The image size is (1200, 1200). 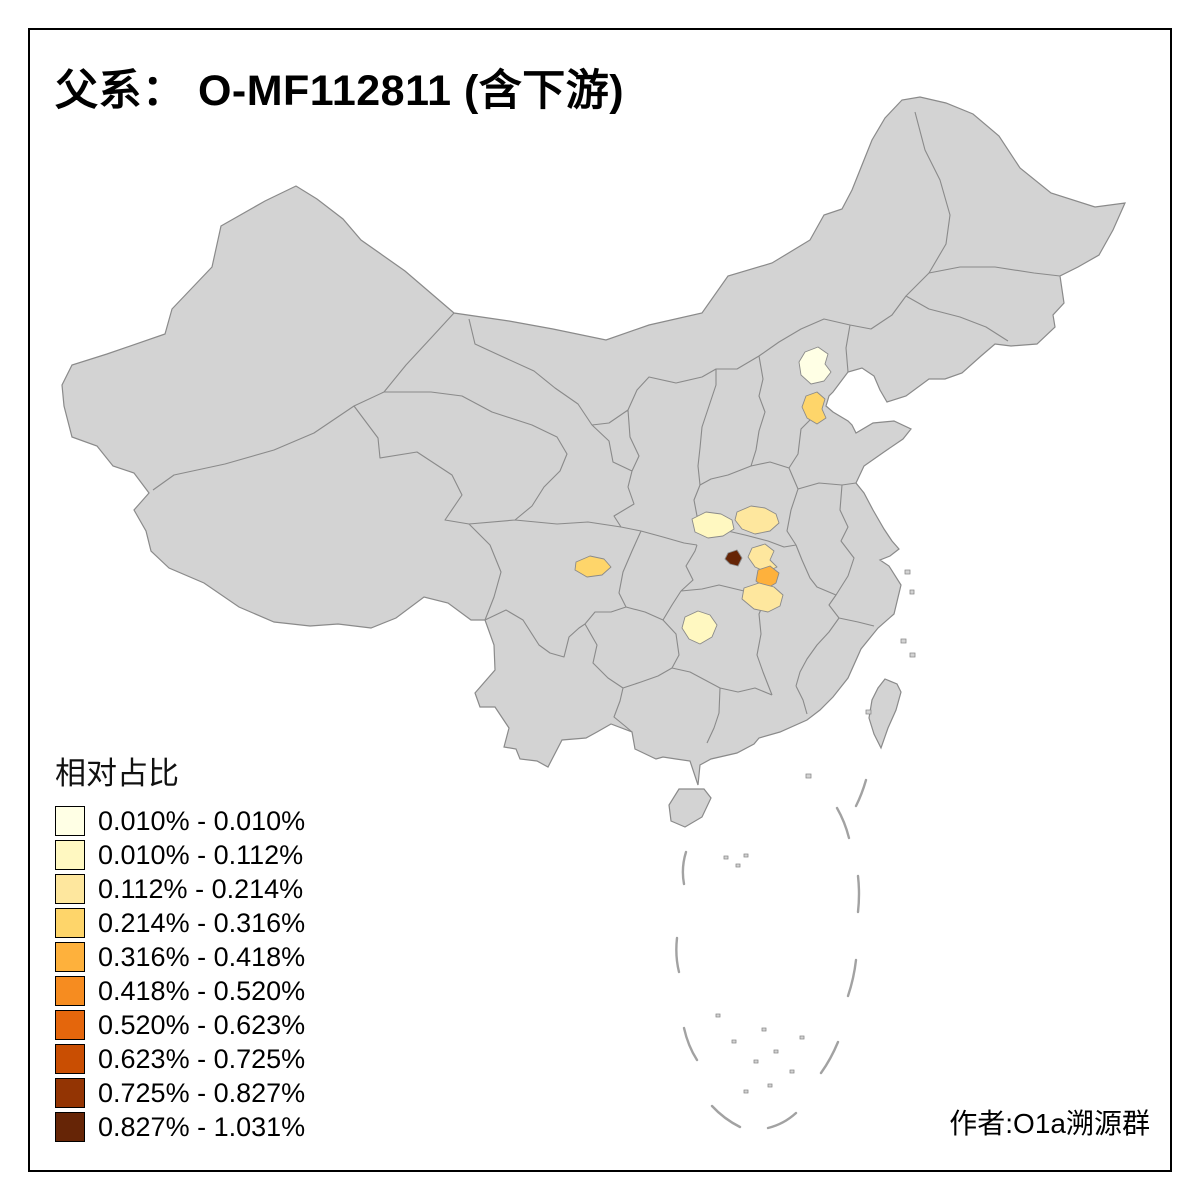 I want to click on legend-item: 0.112% - 0.214%, so click(x=180, y=889).